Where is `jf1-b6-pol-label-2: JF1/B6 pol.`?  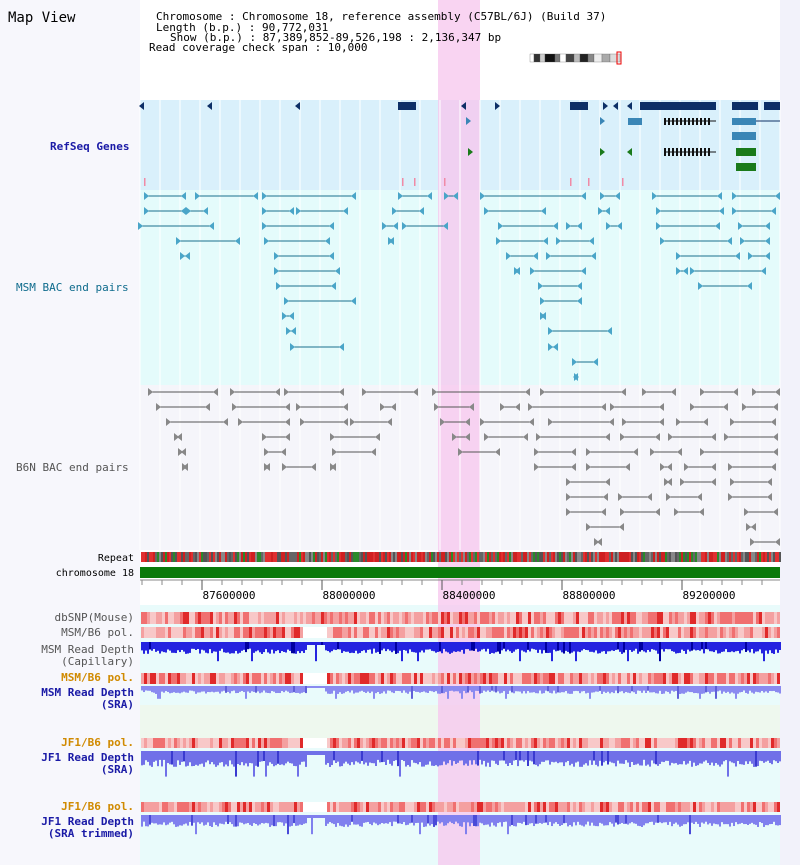 jf1-b6-pol-label-2: JF1/B6 pol. is located at coordinates (97, 806).